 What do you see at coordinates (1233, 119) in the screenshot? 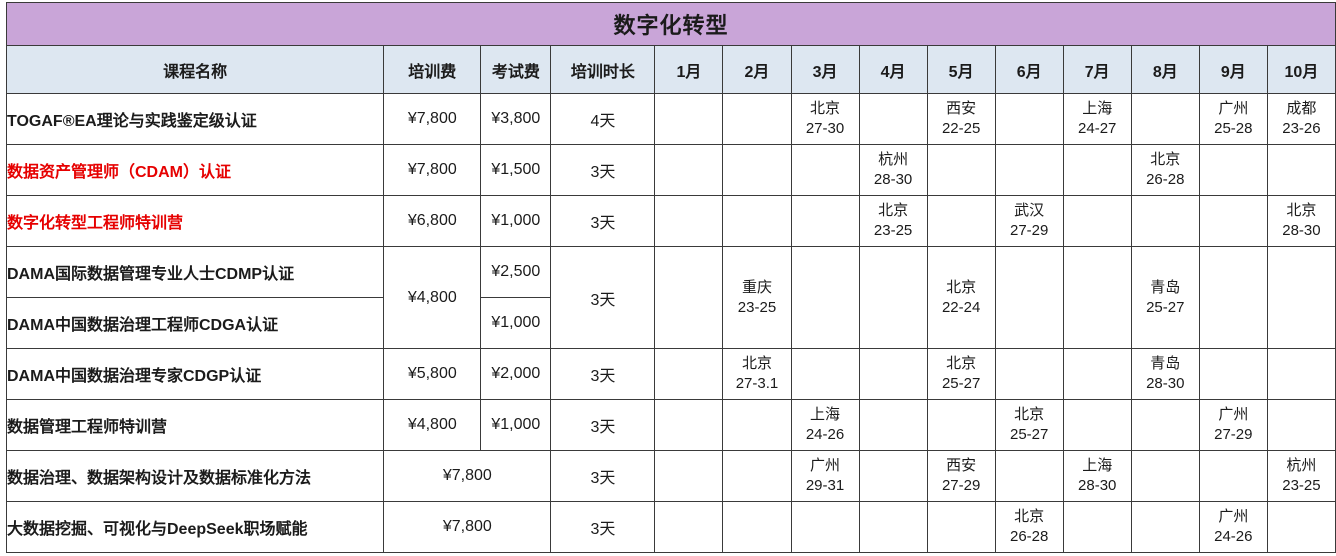
I see `schedule-cell: 广州 25-28` at bounding box center [1233, 119].